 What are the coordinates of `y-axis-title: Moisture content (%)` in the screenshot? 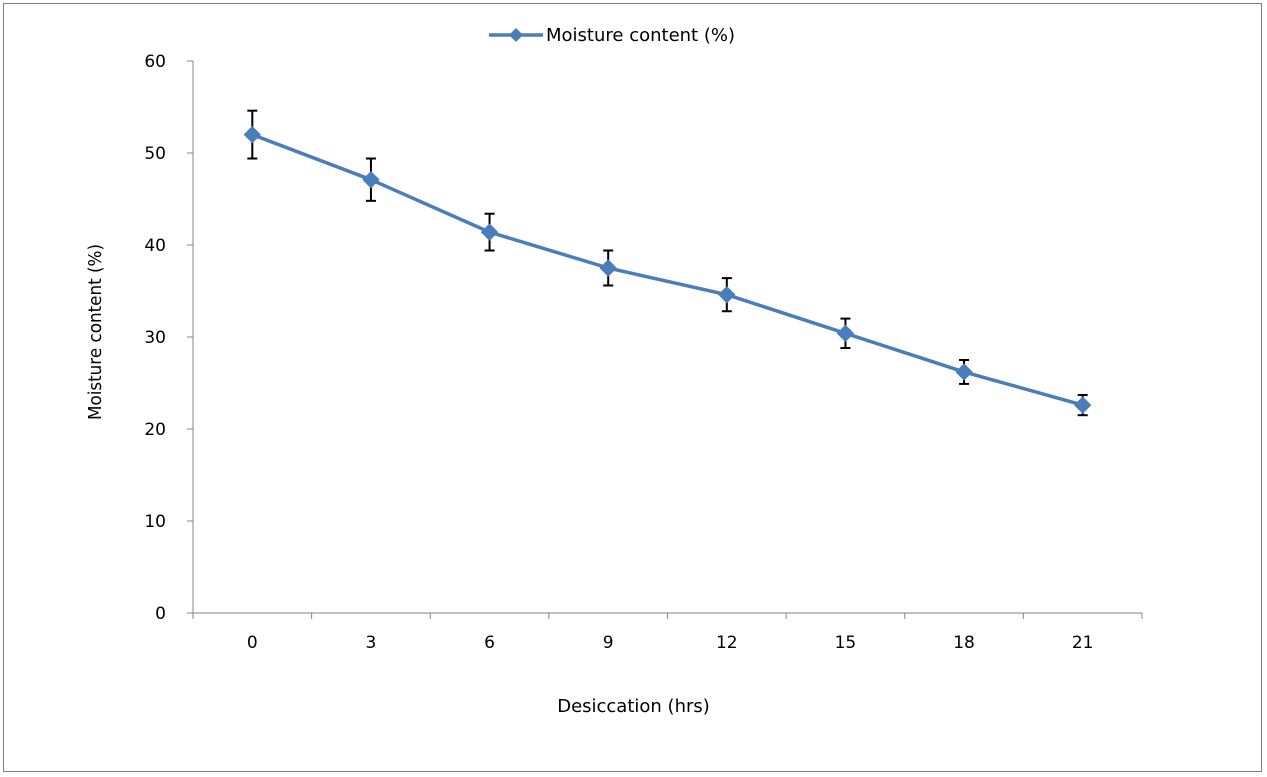 It's located at (95, 332).